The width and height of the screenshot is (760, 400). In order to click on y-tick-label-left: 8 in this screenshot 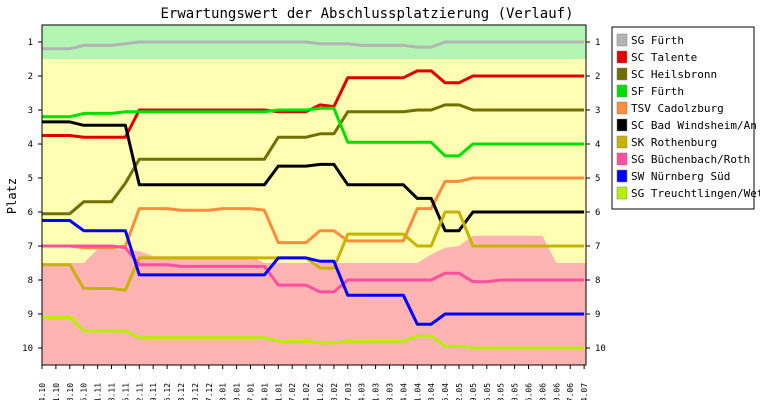, I will do `click(30, 281)`.